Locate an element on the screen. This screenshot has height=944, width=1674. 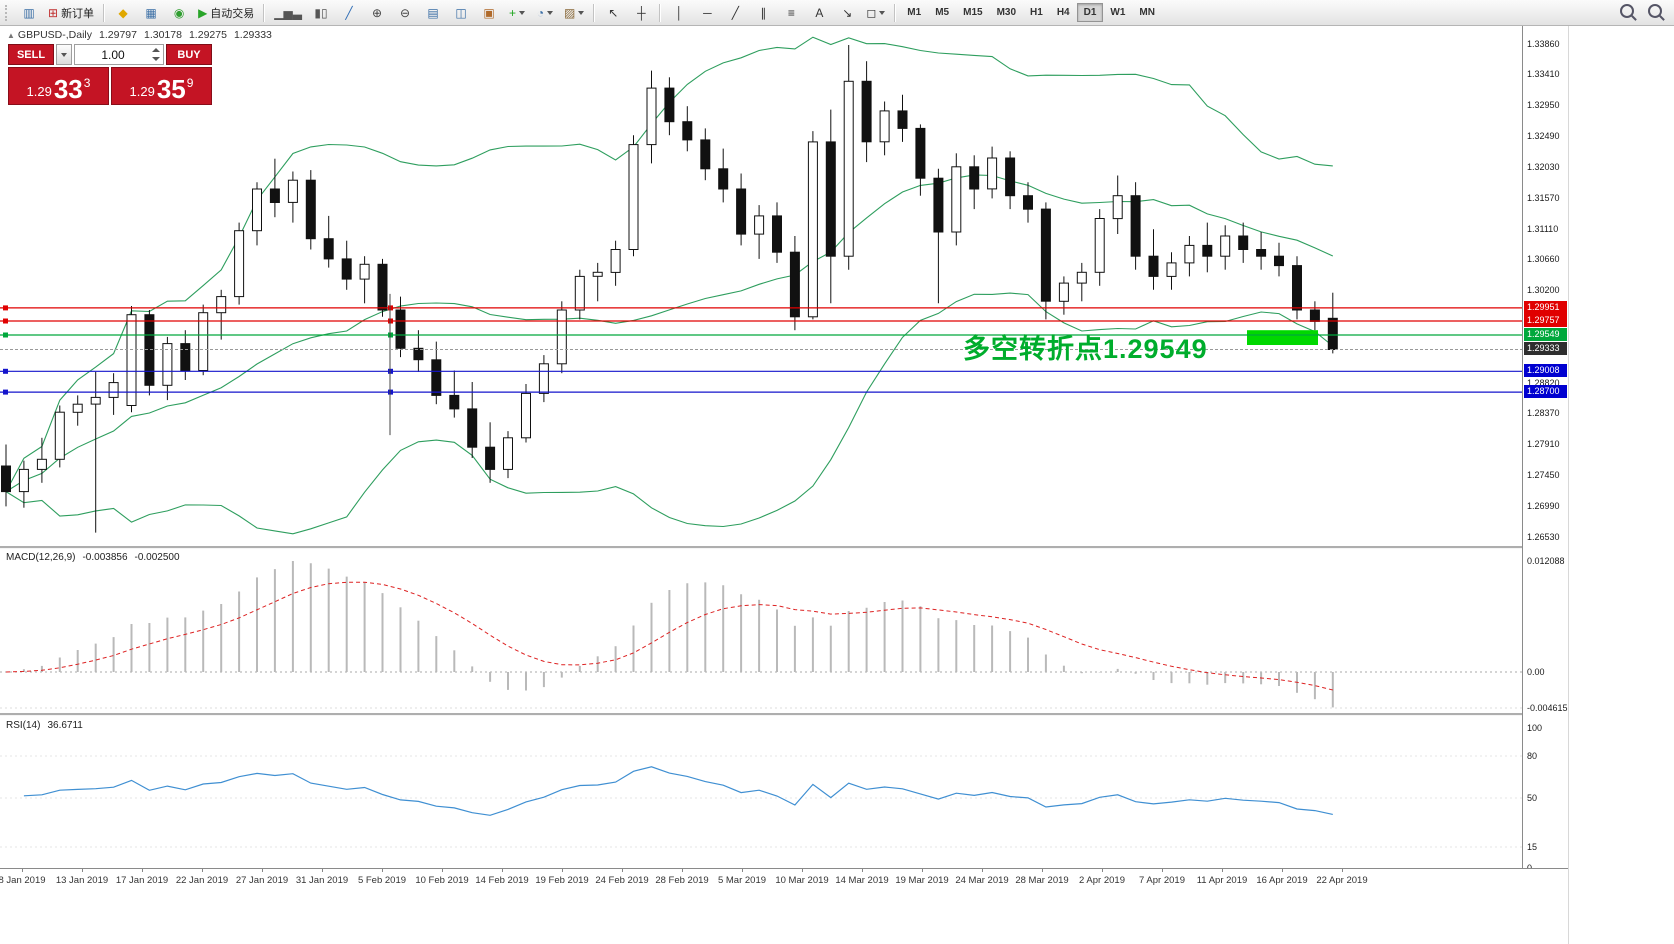
pivot-annotation-text: 多空转折点1.29549 is located at coordinates (1085, 349).